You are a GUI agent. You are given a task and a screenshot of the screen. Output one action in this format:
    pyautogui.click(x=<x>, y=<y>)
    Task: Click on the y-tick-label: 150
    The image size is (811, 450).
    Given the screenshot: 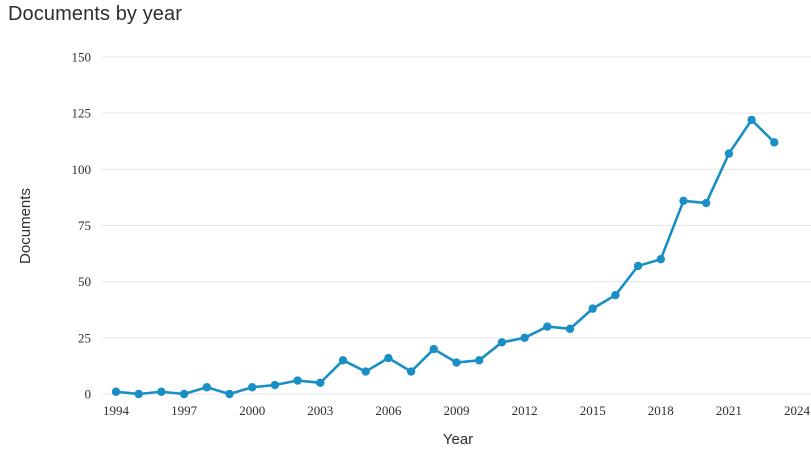 What is the action you would take?
    pyautogui.click(x=82, y=57)
    